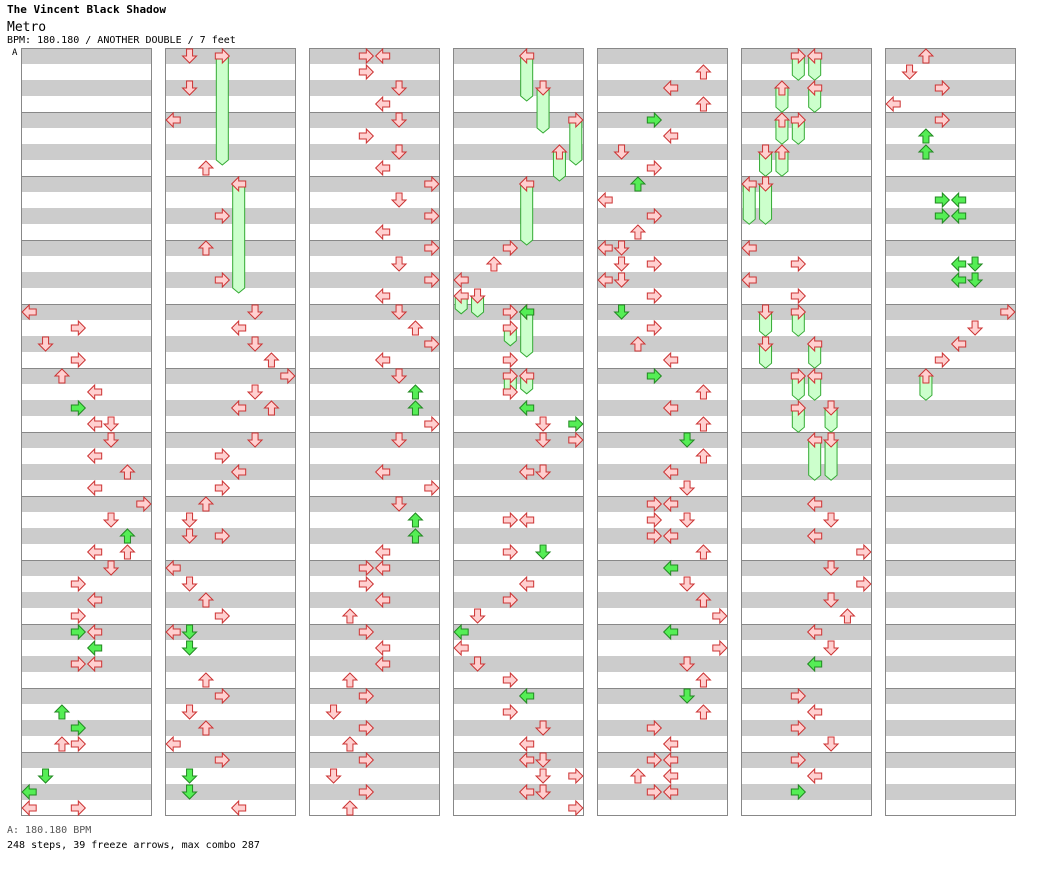  What do you see at coordinates (121, 40) in the screenshot?
I see `chart-info: BPM: 180.180 / ANOTHER DOUBLE / 7 feet` at bounding box center [121, 40].